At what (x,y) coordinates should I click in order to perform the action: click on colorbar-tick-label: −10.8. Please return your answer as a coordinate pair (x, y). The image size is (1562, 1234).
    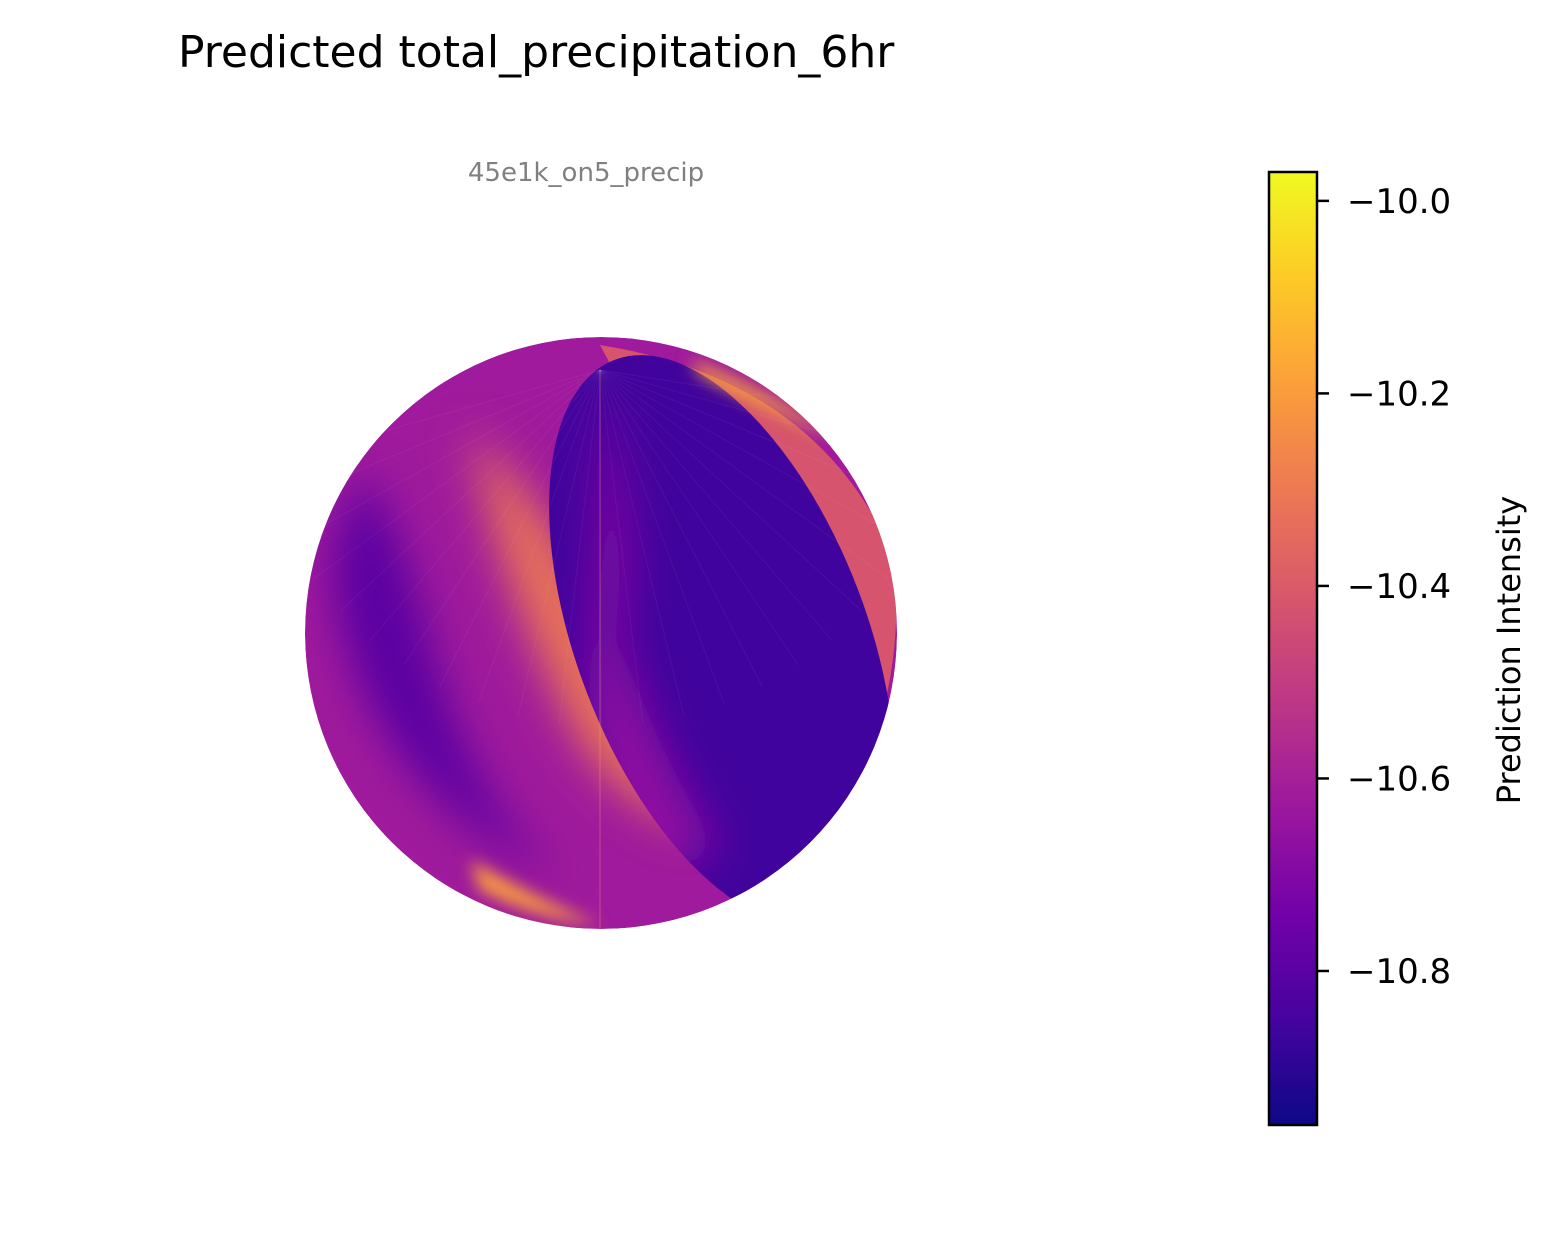
    Looking at the image, I should click on (1399, 972).